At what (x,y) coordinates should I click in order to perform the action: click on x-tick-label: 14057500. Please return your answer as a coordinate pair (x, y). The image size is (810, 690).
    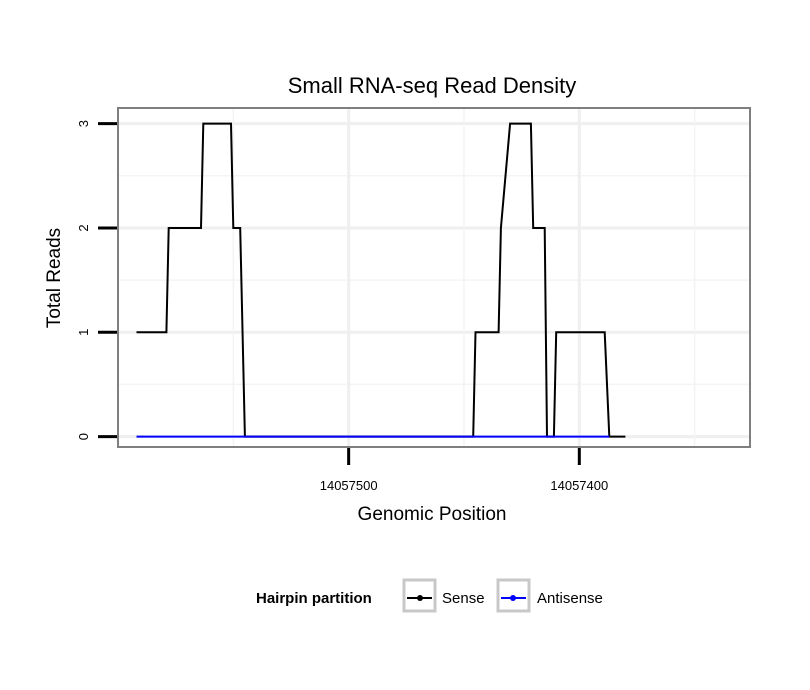
    Looking at the image, I should click on (349, 485).